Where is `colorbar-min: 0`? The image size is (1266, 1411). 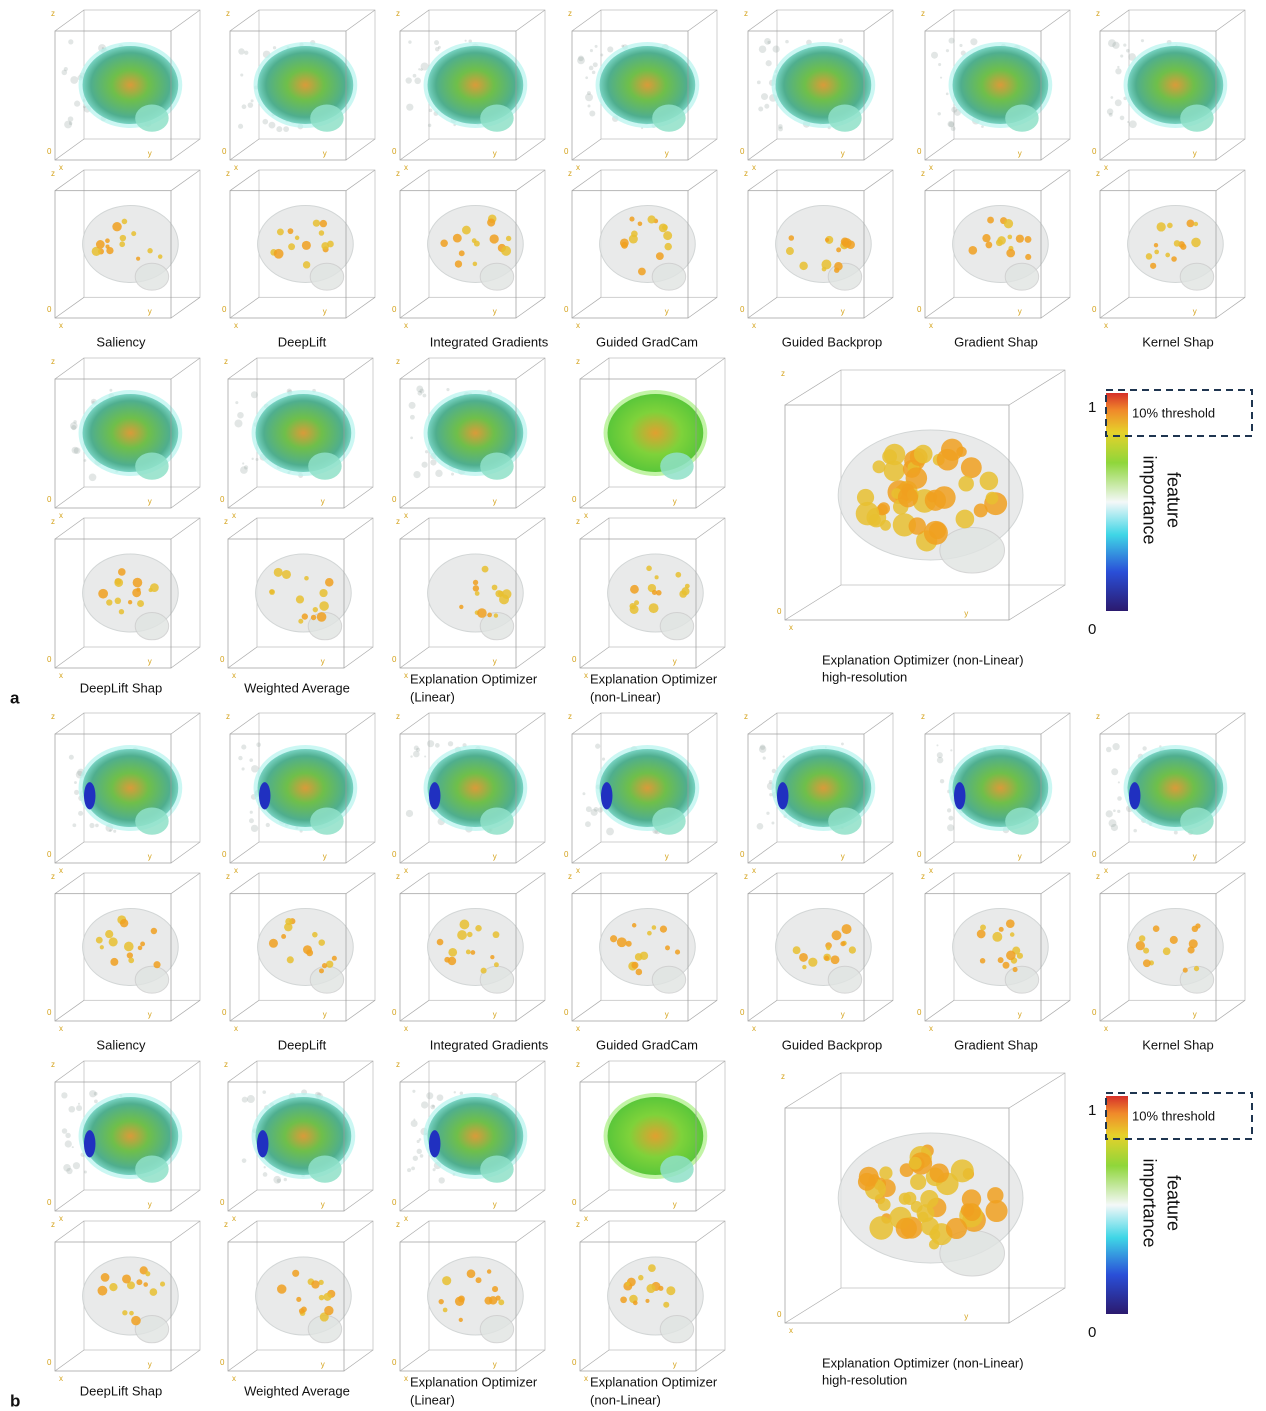
colorbar-min: 0 is located at coordinates (1092, 1332).